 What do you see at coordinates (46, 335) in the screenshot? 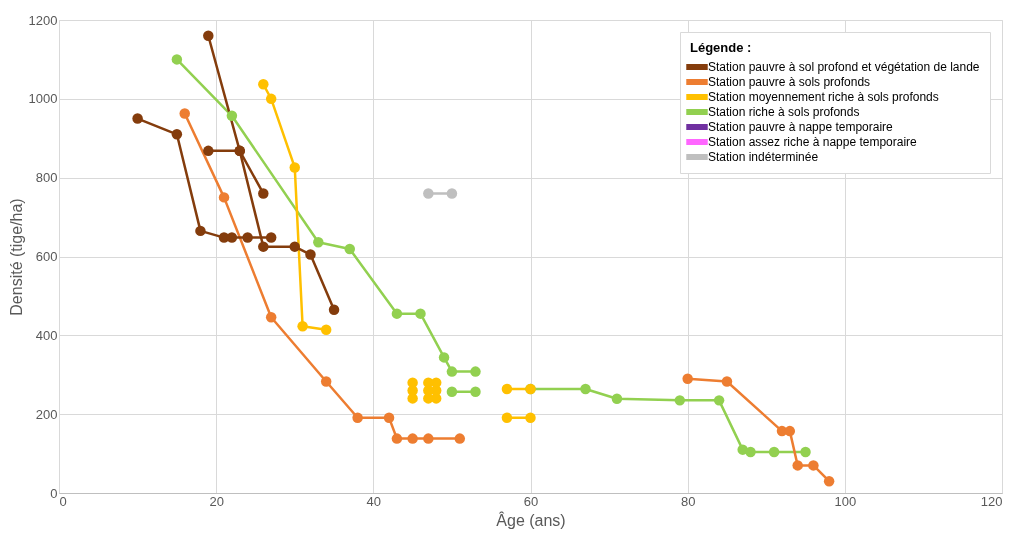
I see `y-tick-label: 400` at bounding box center [46, 335].